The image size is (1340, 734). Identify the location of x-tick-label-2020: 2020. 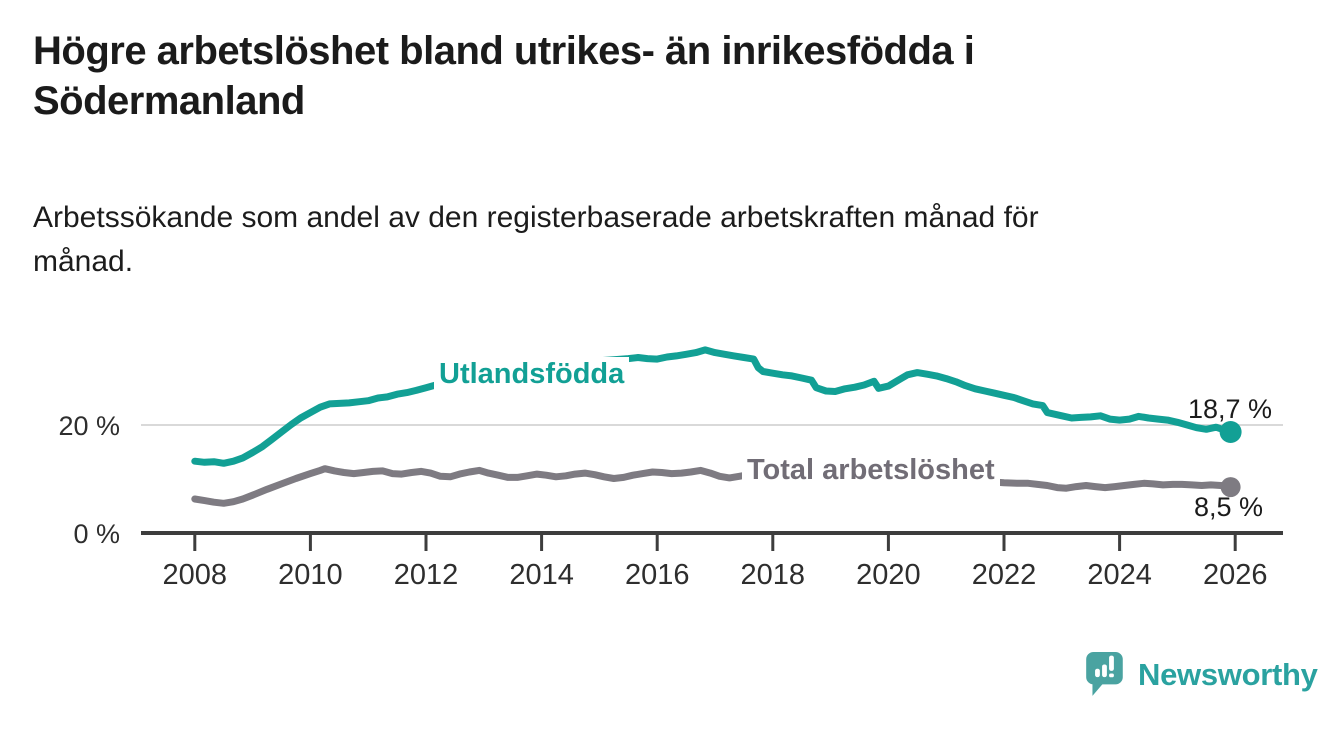
(888, 575).